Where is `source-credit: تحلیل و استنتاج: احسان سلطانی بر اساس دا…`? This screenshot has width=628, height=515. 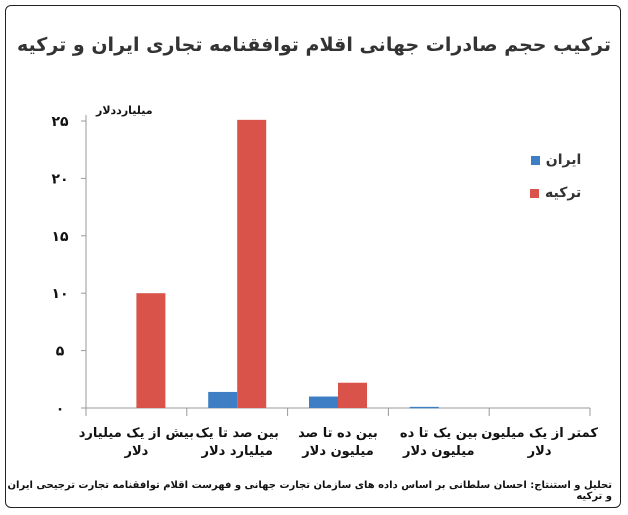 source-credit: تحلیل و استنتاج: احسان سلطانی بر اساس دا… is located at coordinates (309, 491).